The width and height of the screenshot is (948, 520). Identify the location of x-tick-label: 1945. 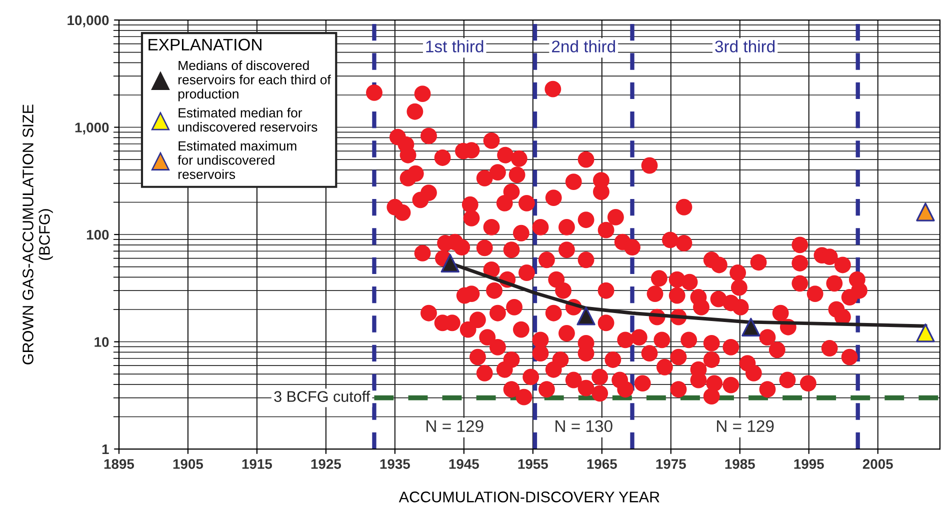
(464, 464).